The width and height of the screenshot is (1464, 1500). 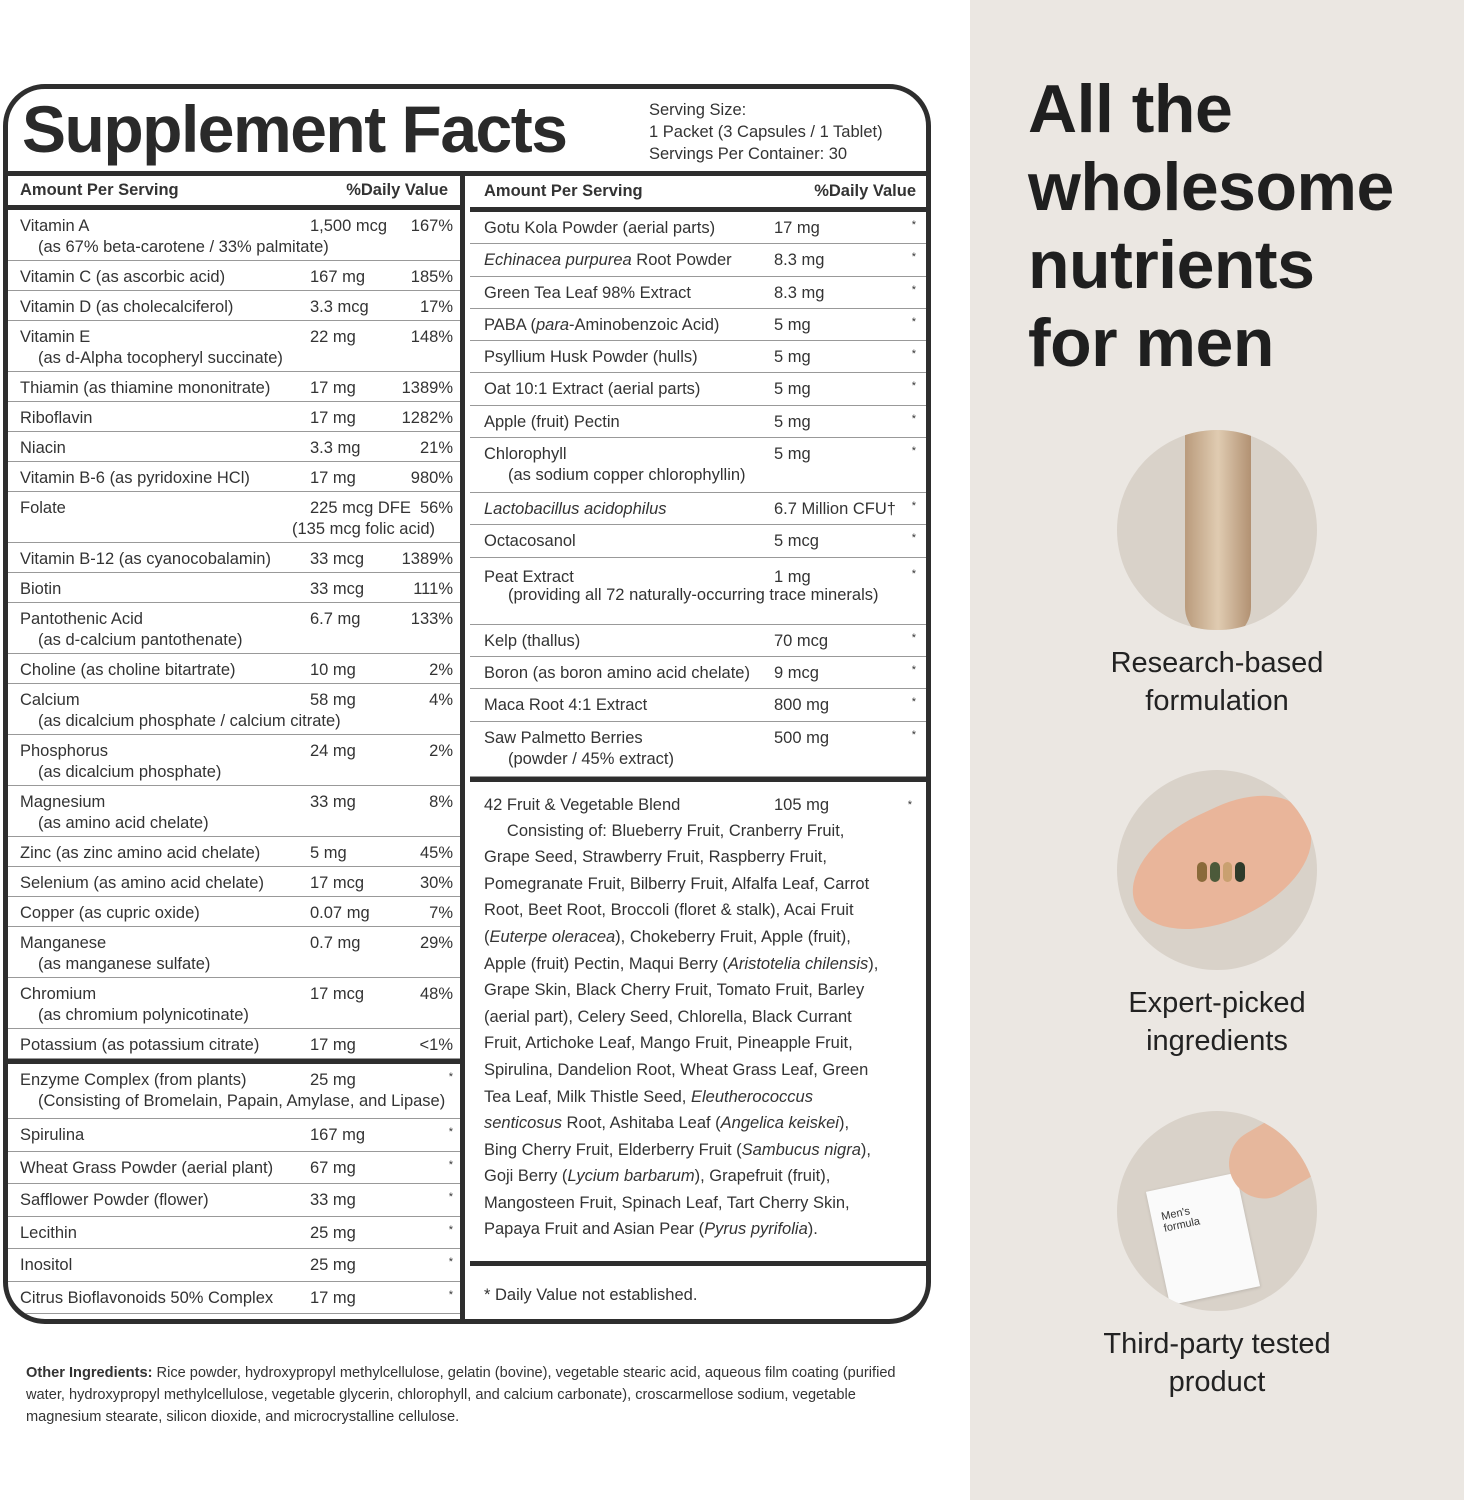 I want to click on nutrient-row: Gotu Kola Powder (aerial parts) 17 mg *, so click(x=698, y=228).